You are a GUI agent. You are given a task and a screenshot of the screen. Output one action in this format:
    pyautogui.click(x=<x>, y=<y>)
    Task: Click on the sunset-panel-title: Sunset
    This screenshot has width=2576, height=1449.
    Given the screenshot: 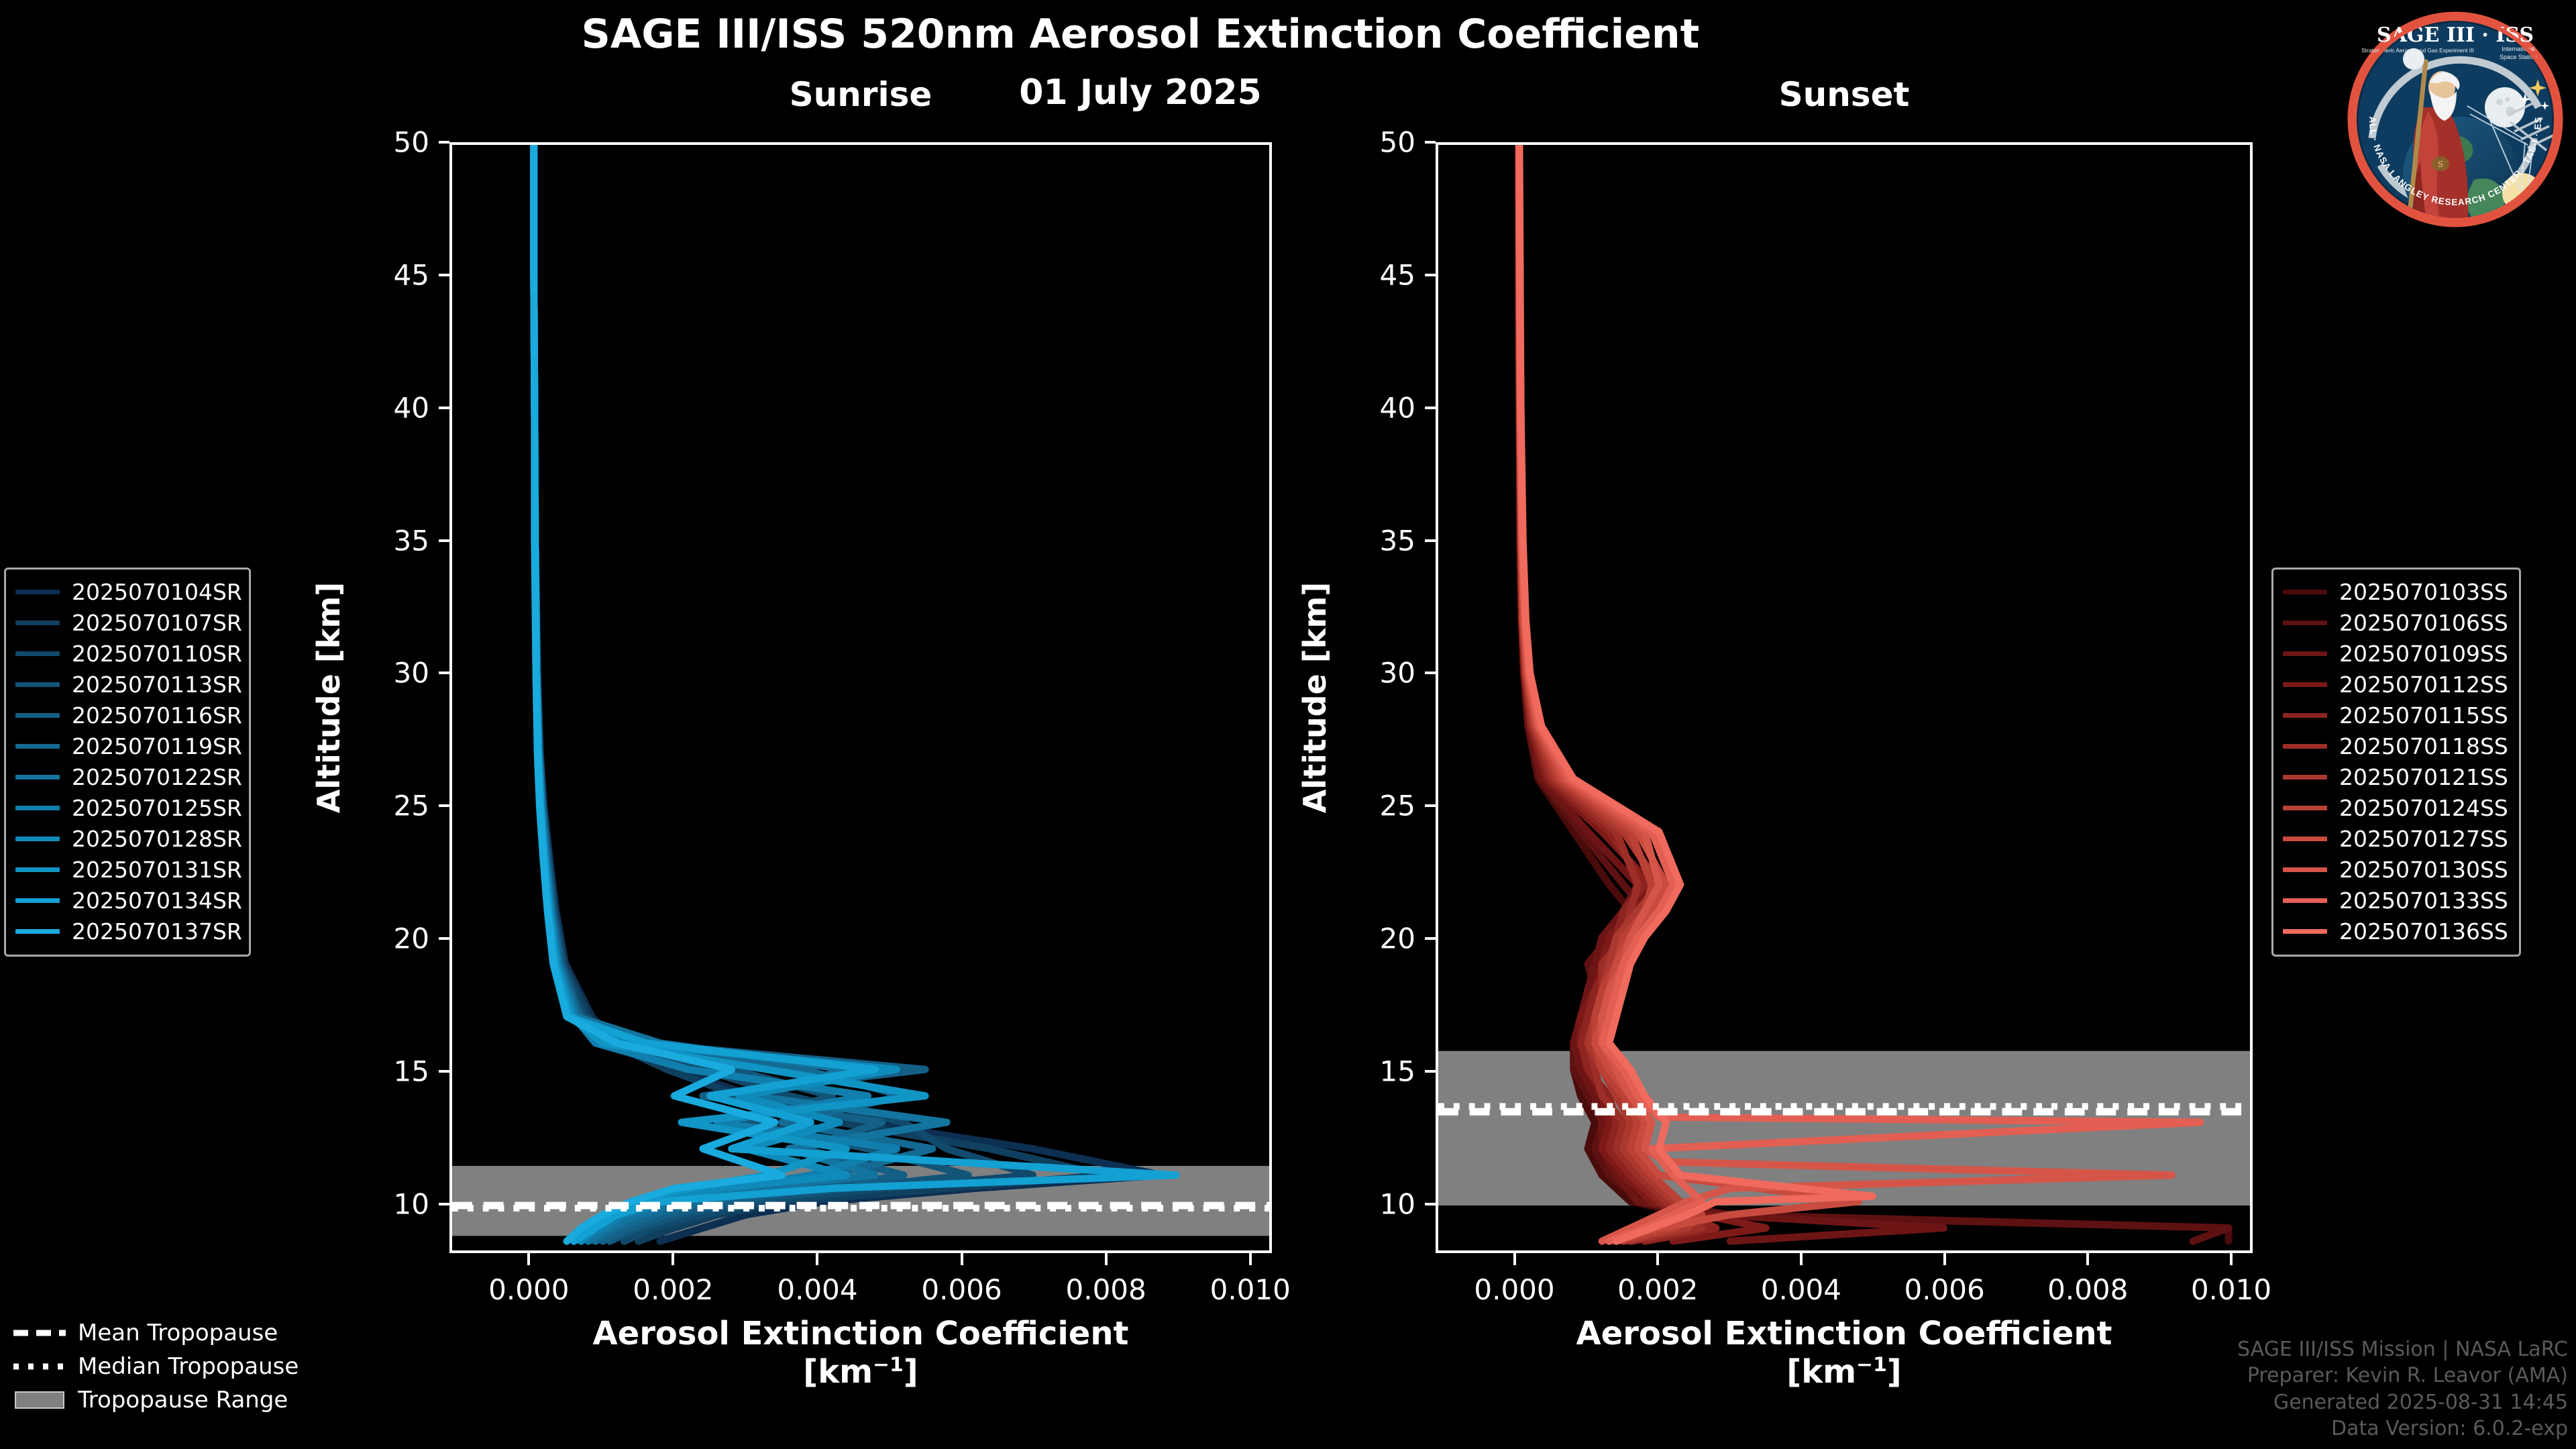 What is the action you would take?
    pyautogui.click(x=1844, y=94)
    